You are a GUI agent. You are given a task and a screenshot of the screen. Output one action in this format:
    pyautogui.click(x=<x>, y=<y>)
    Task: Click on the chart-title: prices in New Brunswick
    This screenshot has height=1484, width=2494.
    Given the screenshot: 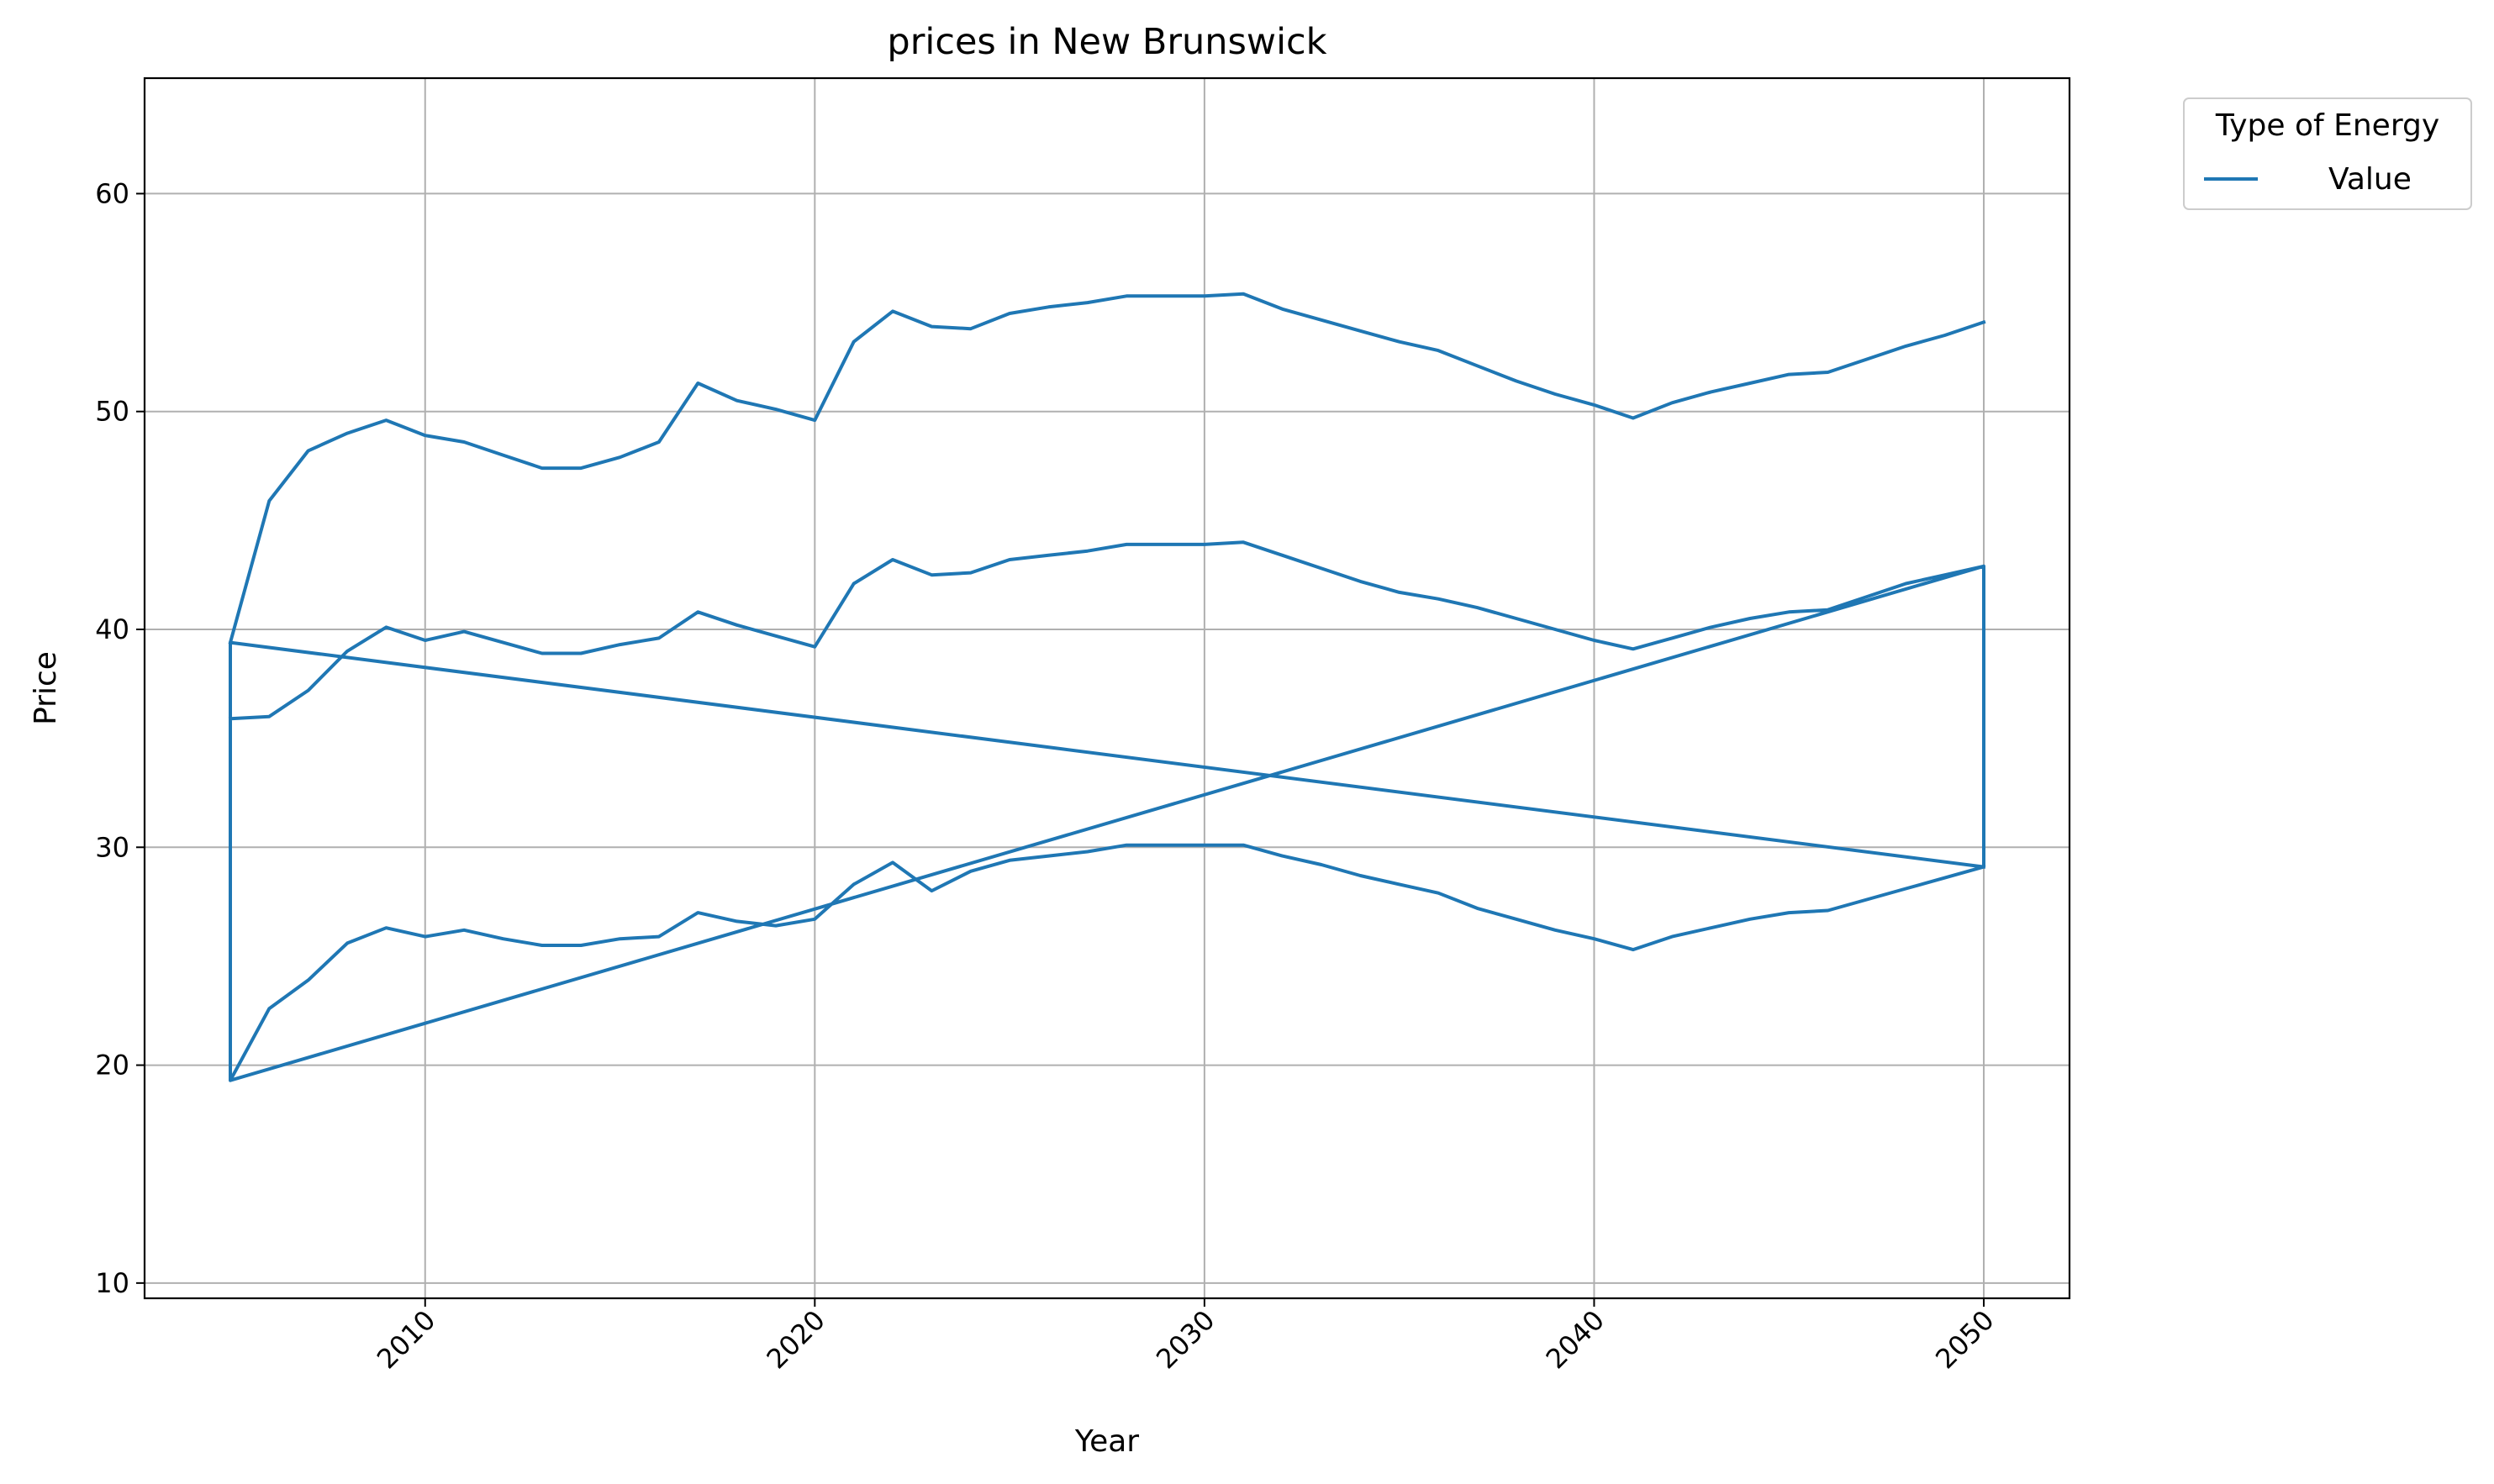 What is the action you would take?
    pyautogui.click(x=1106, y=42)
    